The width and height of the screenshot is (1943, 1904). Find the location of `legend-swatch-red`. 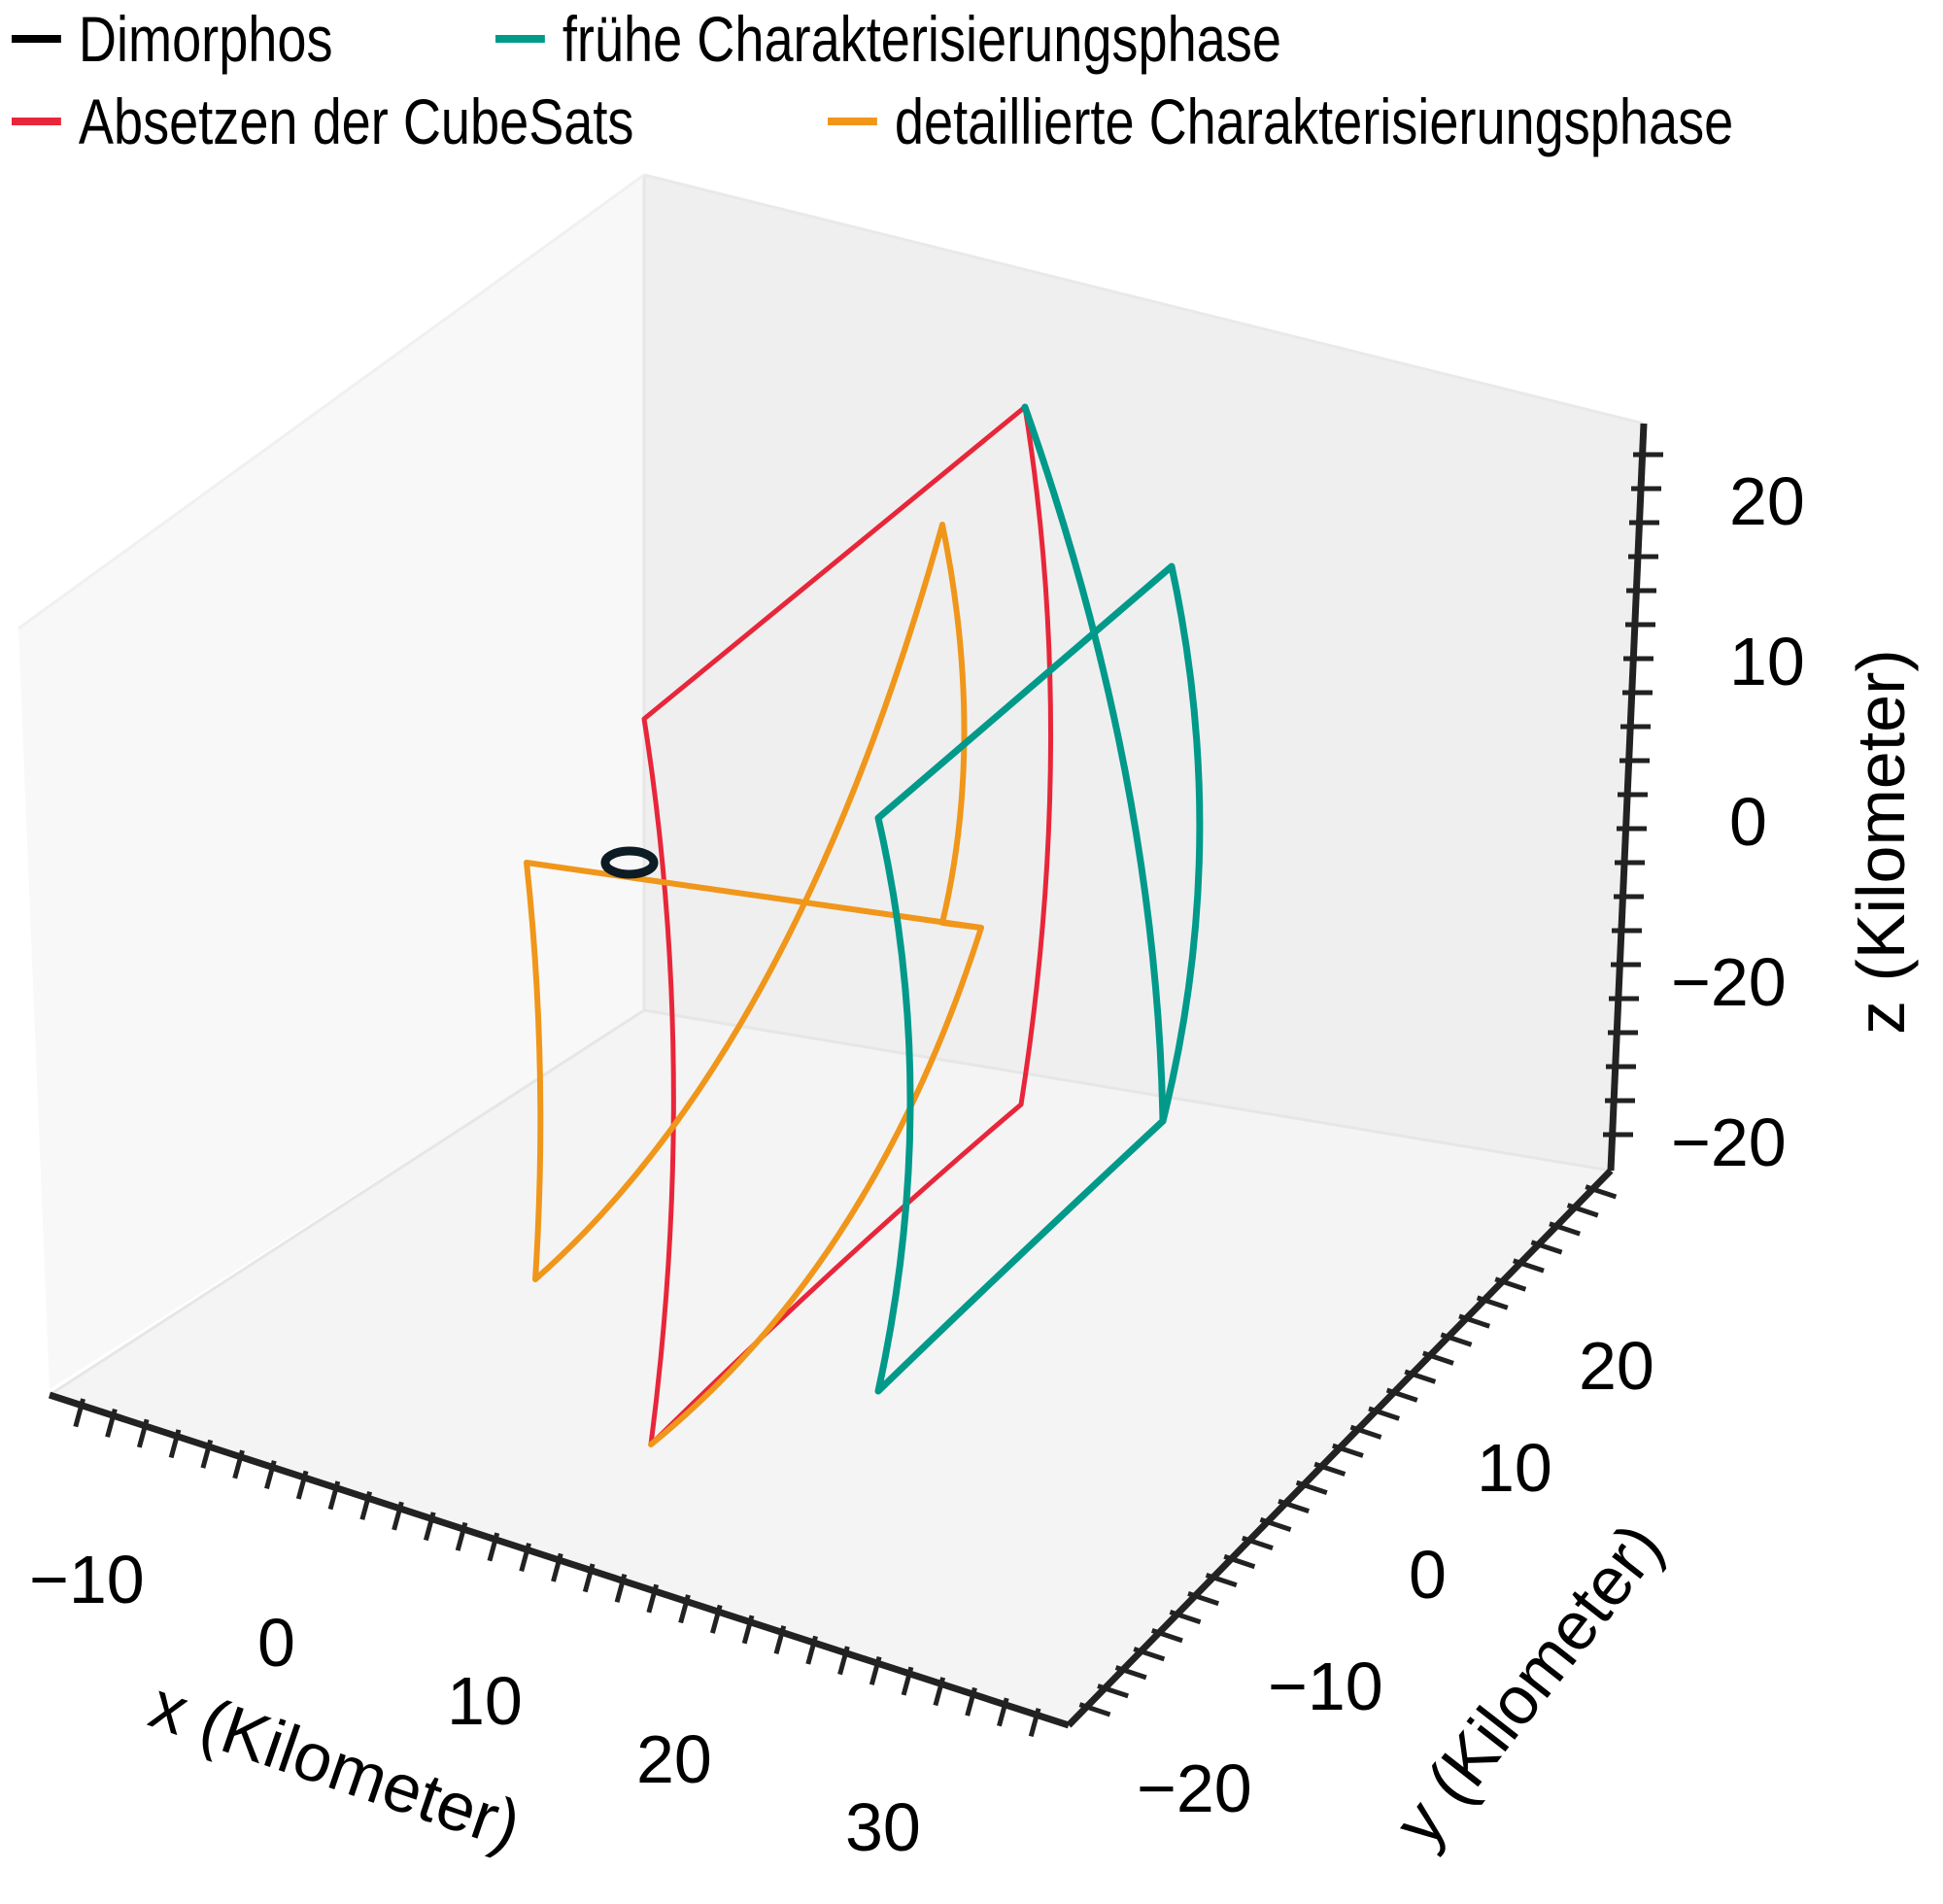

legend-swatch-red is located at coordinates (36, 121).